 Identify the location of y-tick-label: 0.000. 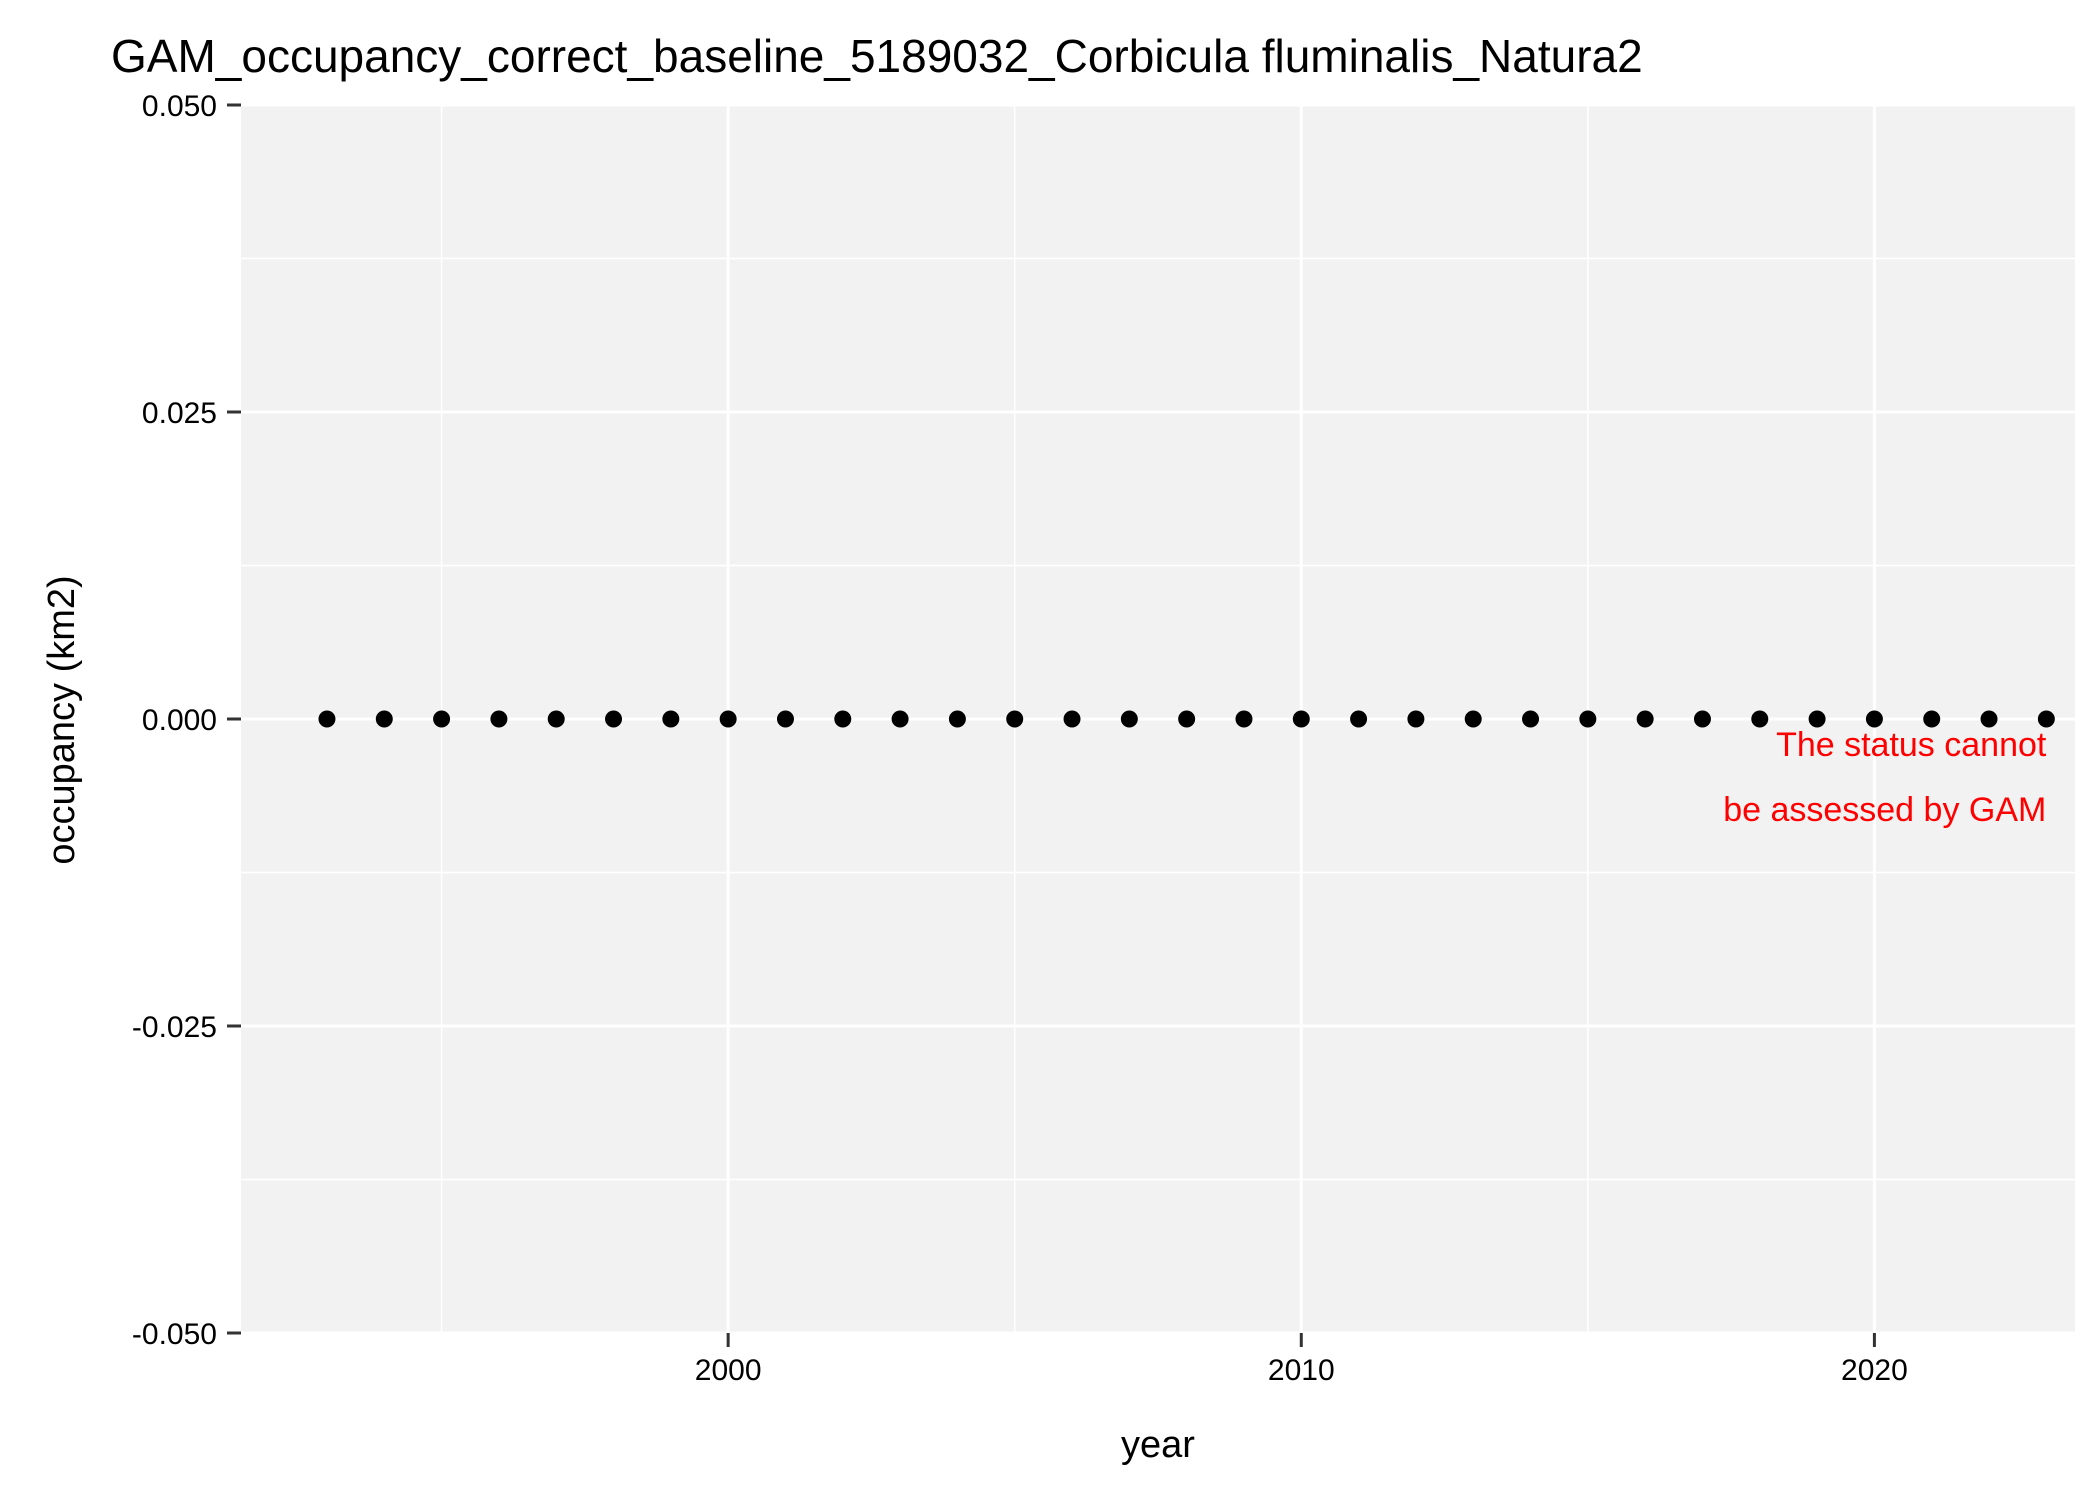
(179, 720).